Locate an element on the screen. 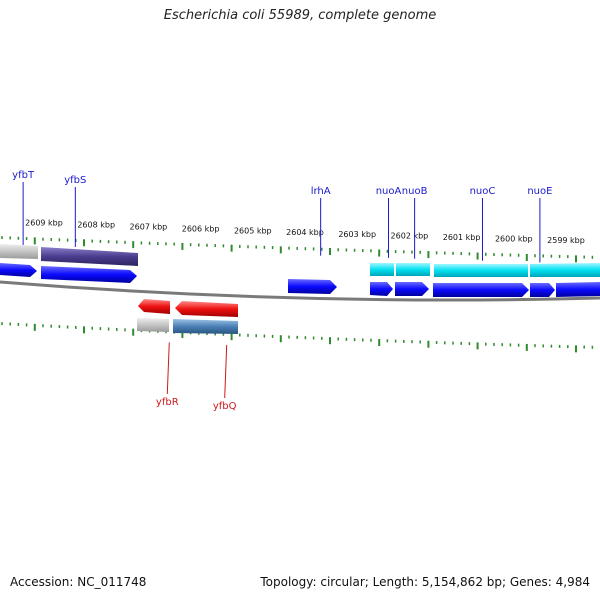 This screenshot has width=600, height=600. gene-arrow-nuoE is located at coordinates (542, 290).